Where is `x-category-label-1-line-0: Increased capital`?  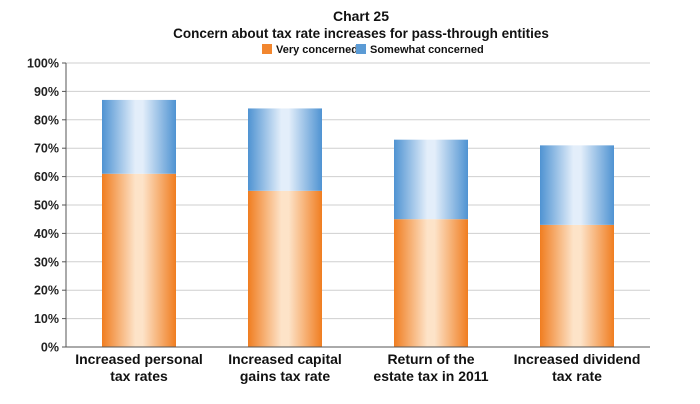 x-category-label-1-line-0: Increased capital is located at coordinates (285, 359).